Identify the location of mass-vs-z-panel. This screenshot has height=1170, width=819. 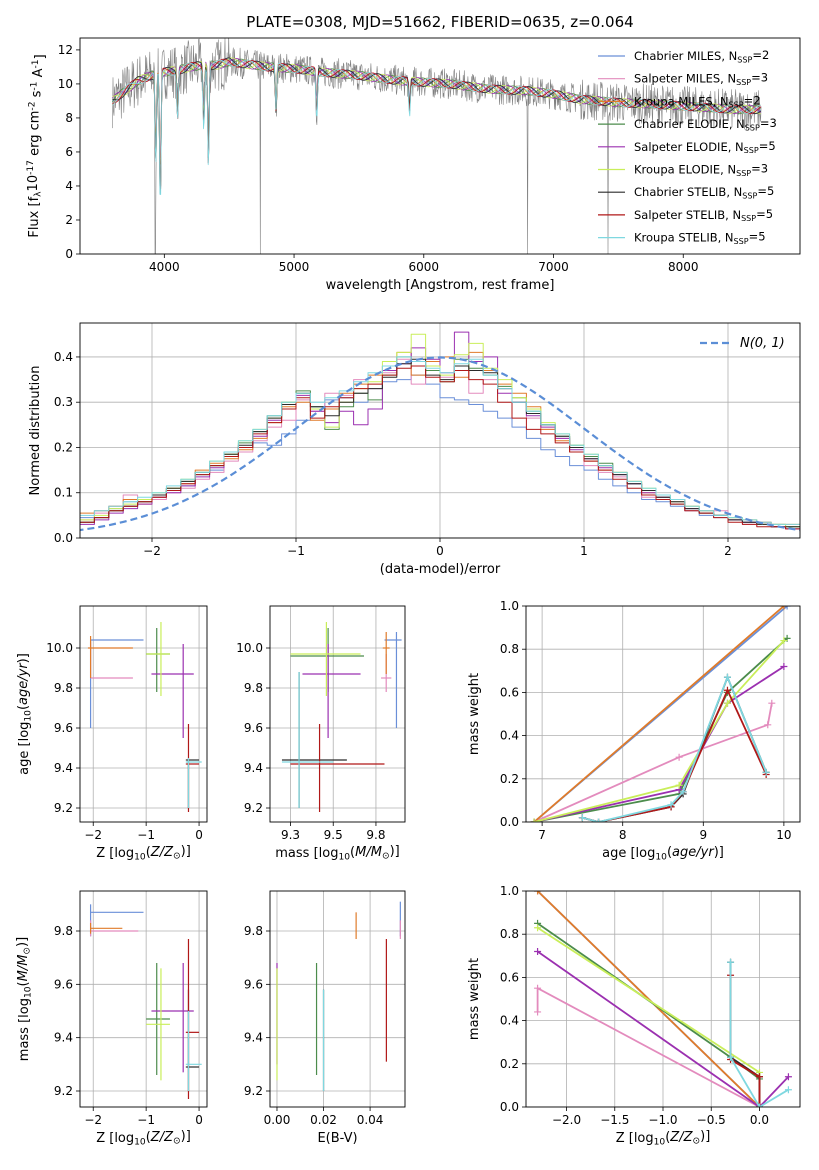
(141, 1001).